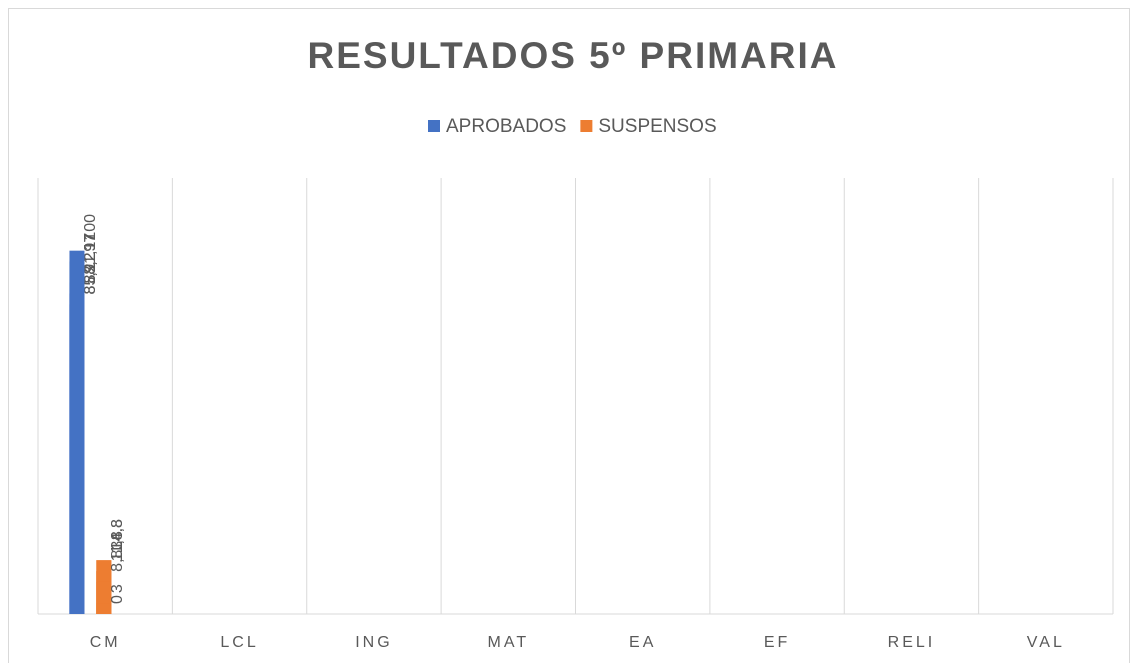 This screenshot has height=663, width=1131. I want to click on data-label: 91,17, so click(90, 253).